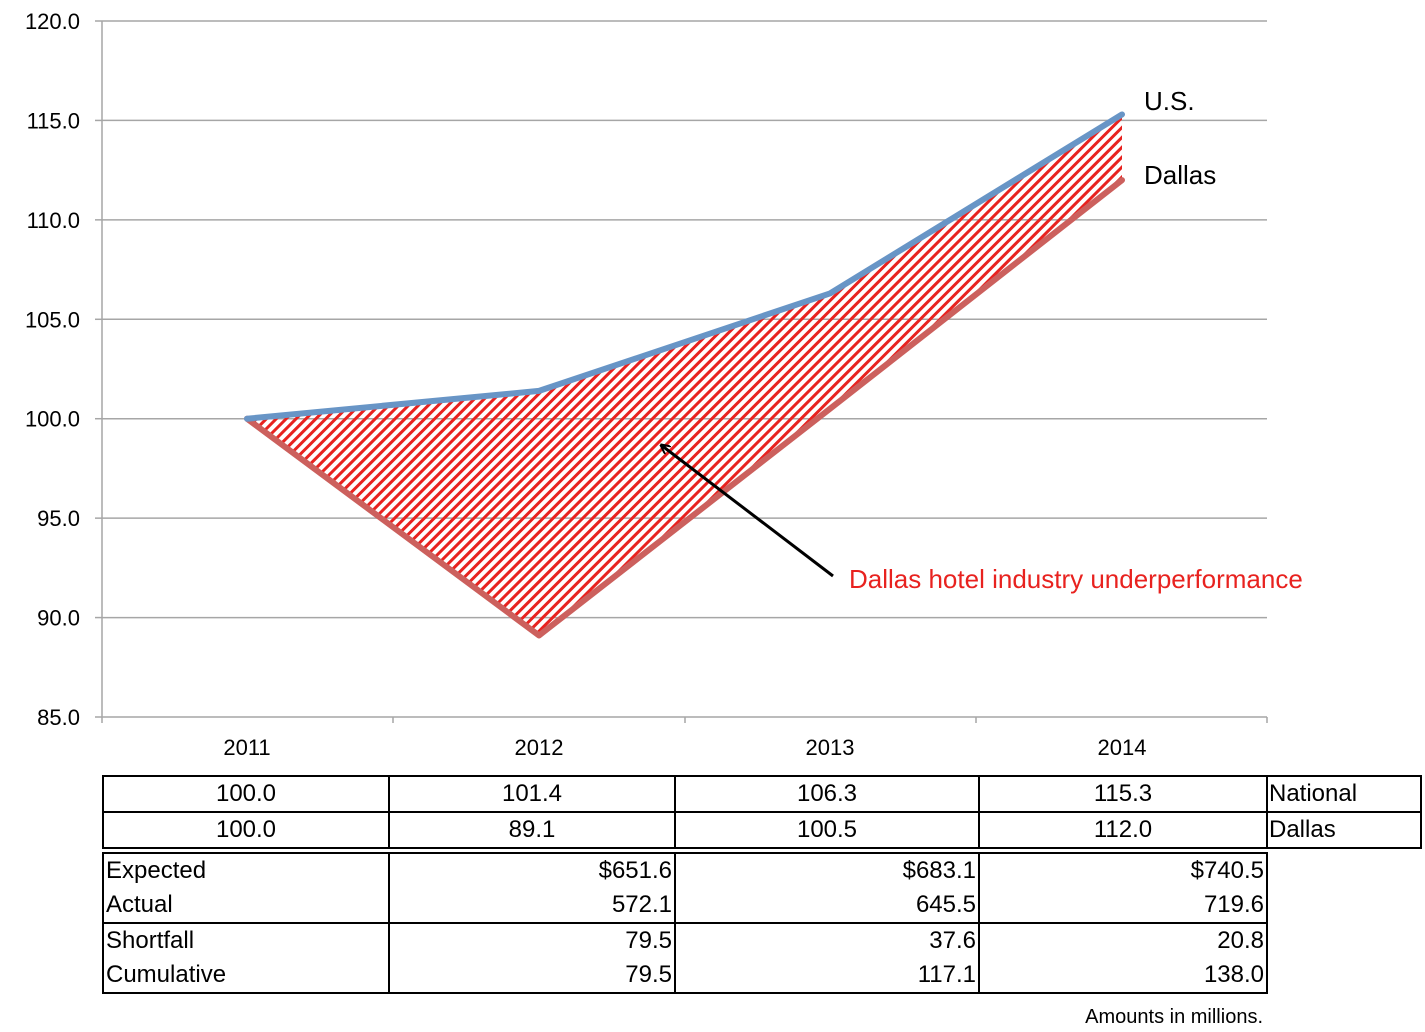 The height and width of the screenshot is (1032, 1425). What do you see at coordinates (58, 717) in the screenshot?
I see `y-tick-label: 85.0` at bounding box center [58, 717].